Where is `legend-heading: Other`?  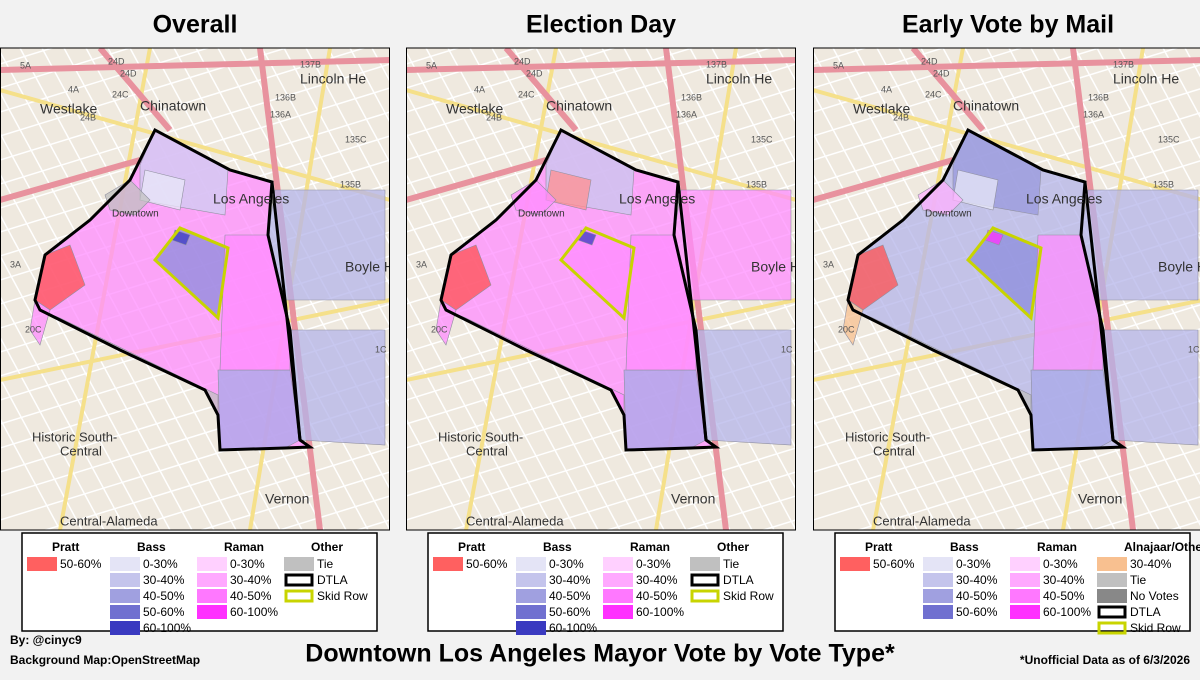 legend-heading: Other is located at coordinates (733, 547).